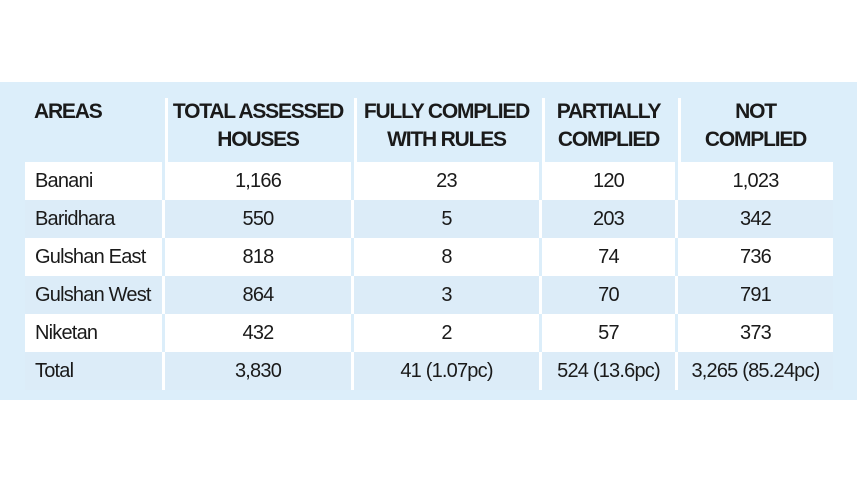 The image size is (857, 482). I want to click on table-row: Niketan 432 2 57 373, so click(429, 333).